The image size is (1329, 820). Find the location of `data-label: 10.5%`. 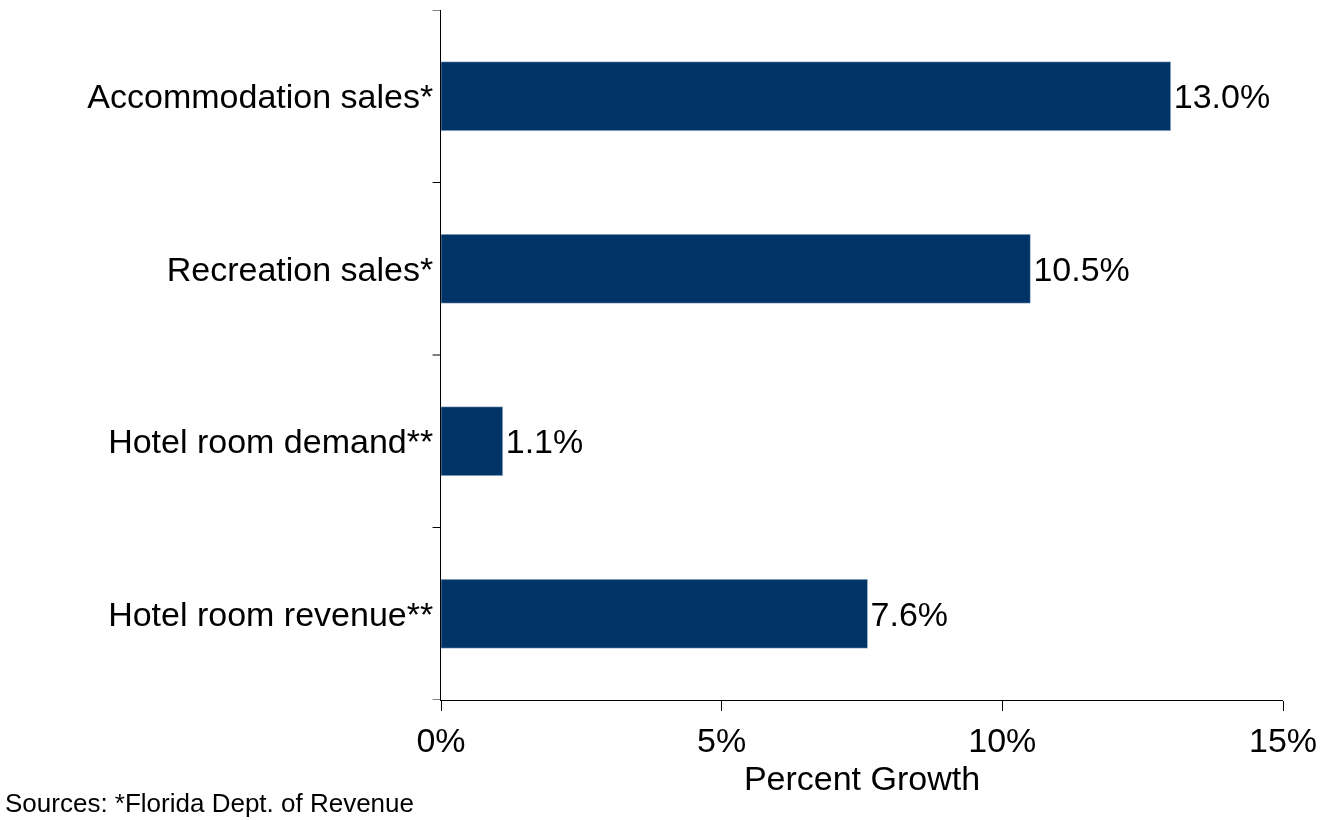

data-label: 10.5% is located at coordinates (1081, 268).